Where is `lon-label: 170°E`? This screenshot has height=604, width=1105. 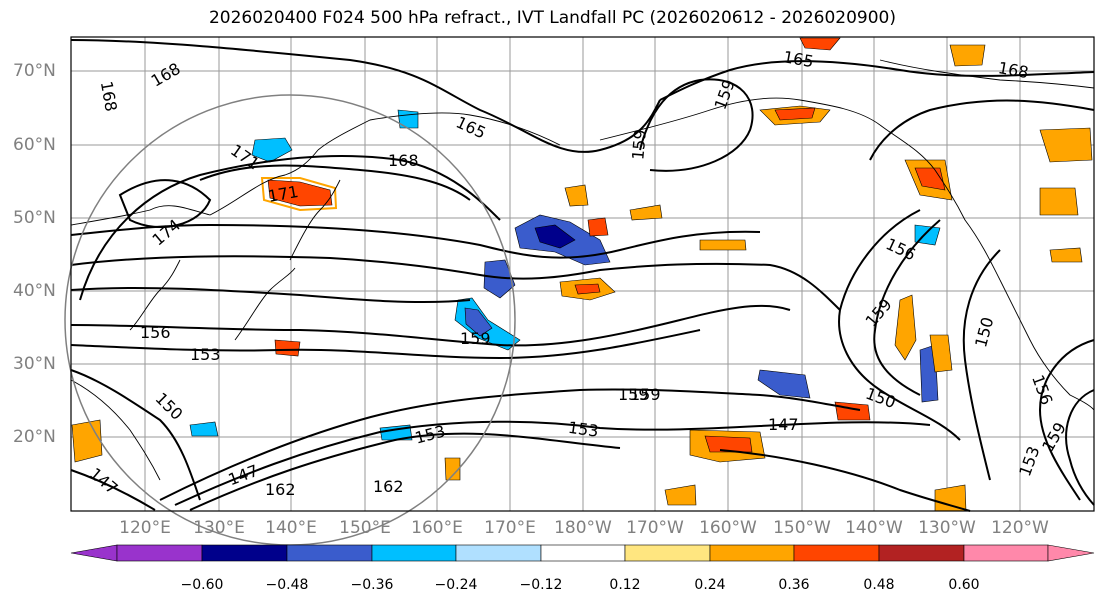 lon-label: 170°E is located at coordinates (510, 528).